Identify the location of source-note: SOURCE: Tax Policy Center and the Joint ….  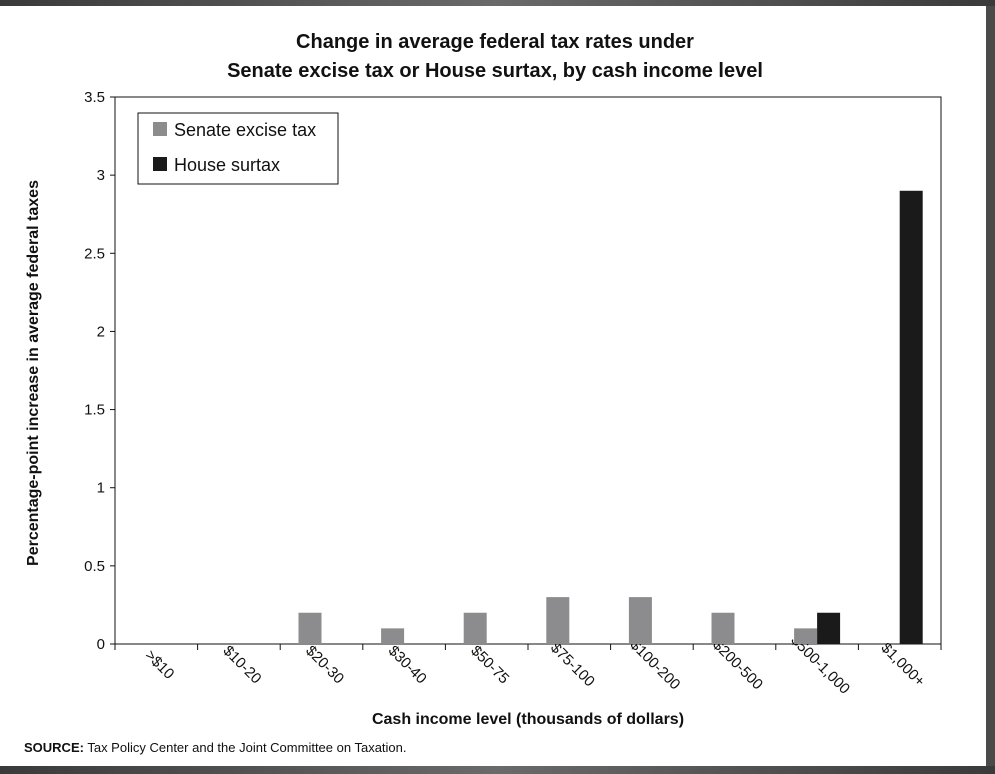
(215, 747).